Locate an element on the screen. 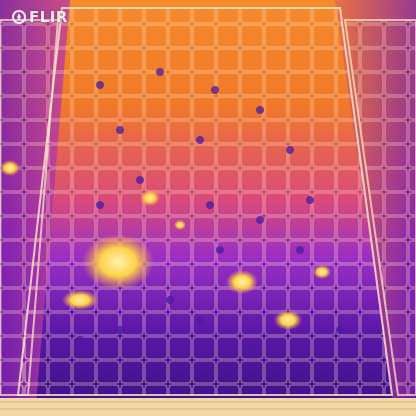 This screenshot has height=416, width=416. flir-logo-text: FLIR is located at coordinates (48, 17).